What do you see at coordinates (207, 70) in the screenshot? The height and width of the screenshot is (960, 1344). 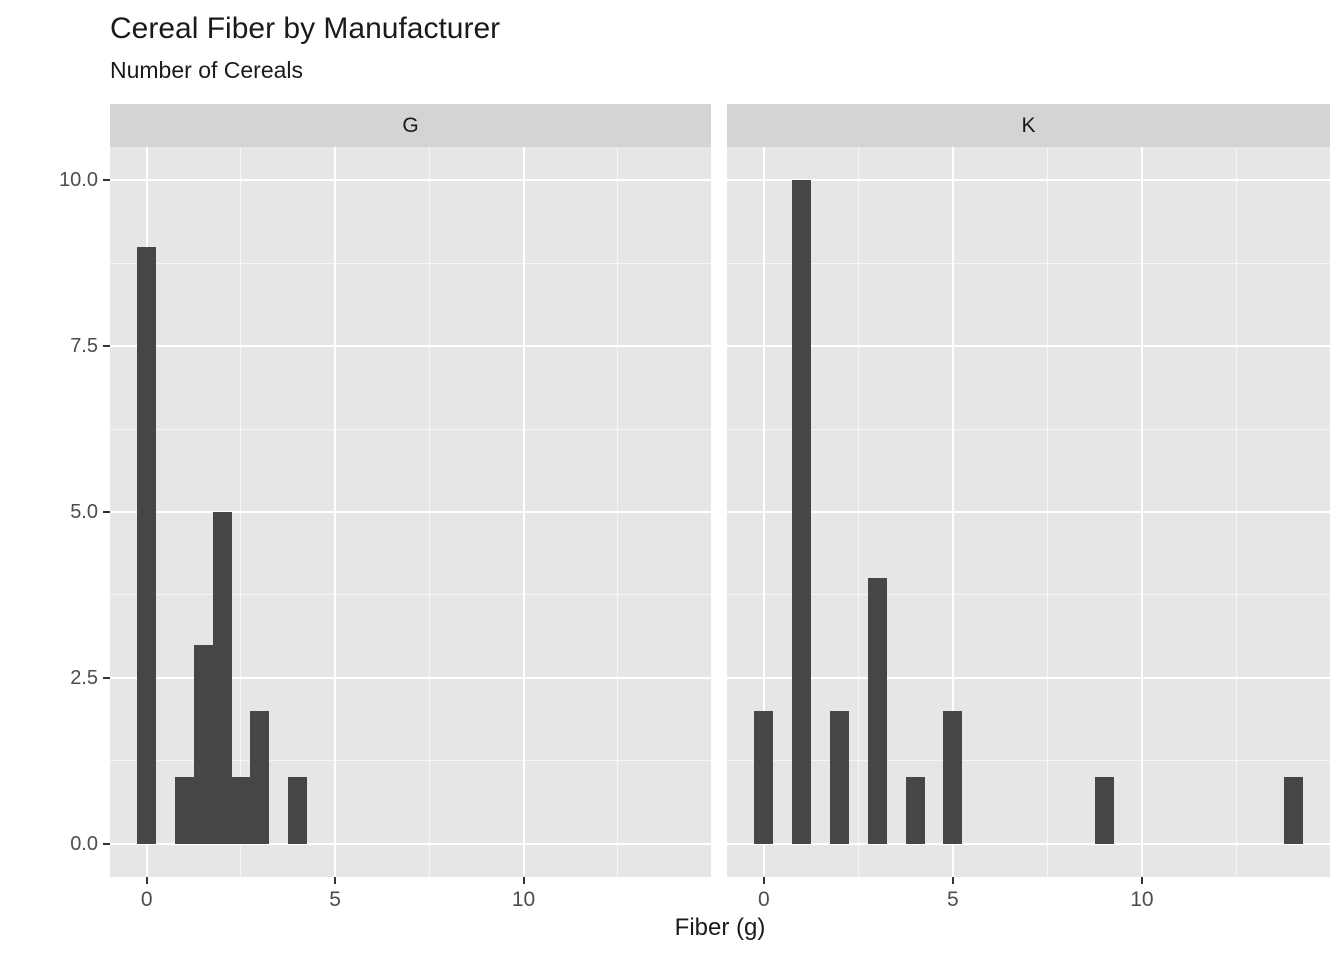 I see `plot-subtitle: Number of Cereals` at bounding box center [207, 70].